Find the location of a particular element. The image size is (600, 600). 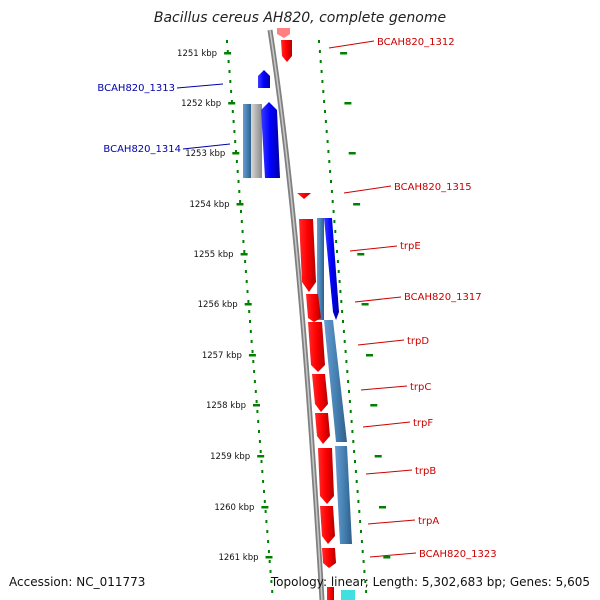

gene-trpC is located at coordinates (320, 393).